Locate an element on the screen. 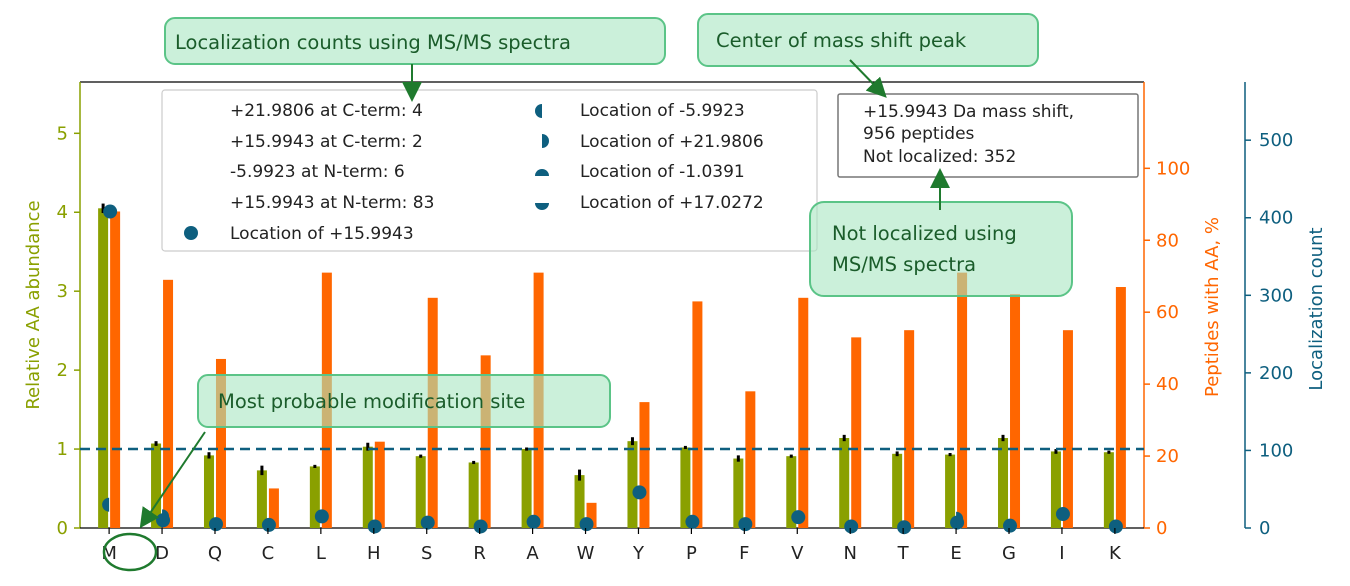 The width and height of the screenshot is (1350, 586). x-tick-label: E is located at coordinates (955, 553).